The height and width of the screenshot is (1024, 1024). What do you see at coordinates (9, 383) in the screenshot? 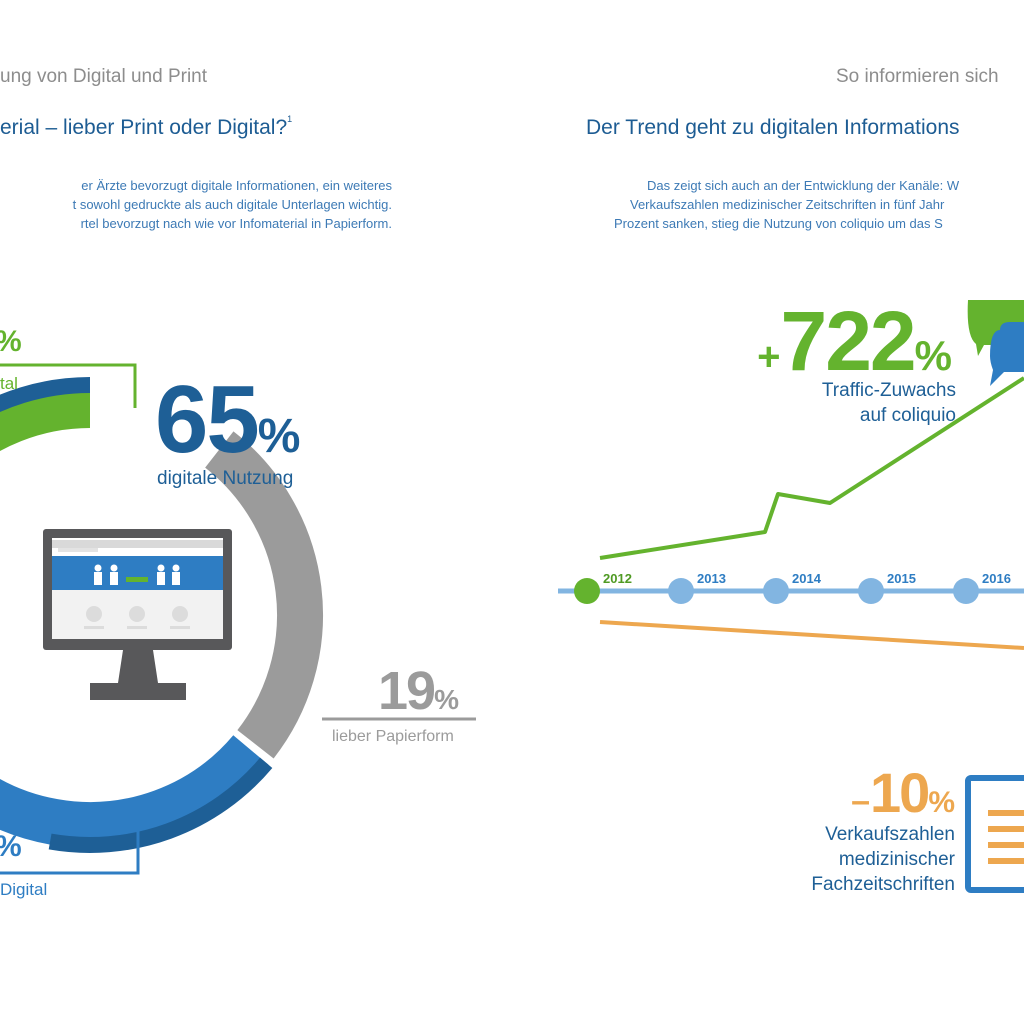
I see `top-callout-label: tal` at bounding box center [9, 383].